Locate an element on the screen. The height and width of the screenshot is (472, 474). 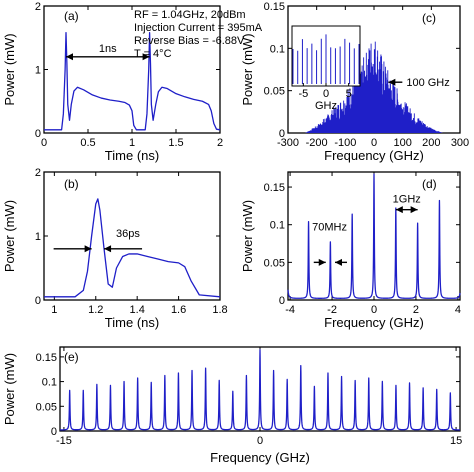
panel-e-x-tick-label: 15 is located at coordinates (456, 441).